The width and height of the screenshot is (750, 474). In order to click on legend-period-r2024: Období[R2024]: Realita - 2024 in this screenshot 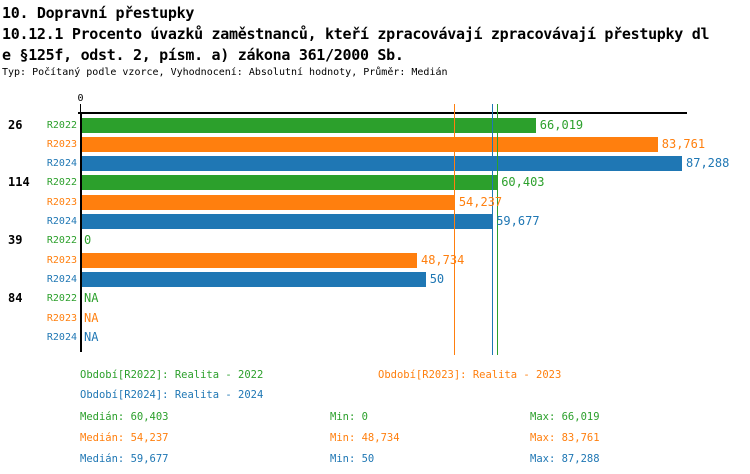, I will do `click(172, 395)`.